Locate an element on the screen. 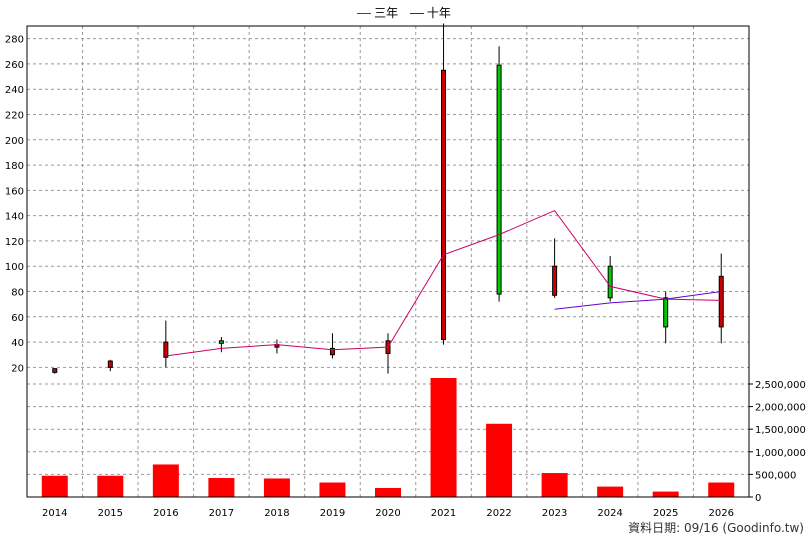 This screenshot has height=540, width=808. year-tick-label: 2026 is located at coordinates (721, 513).